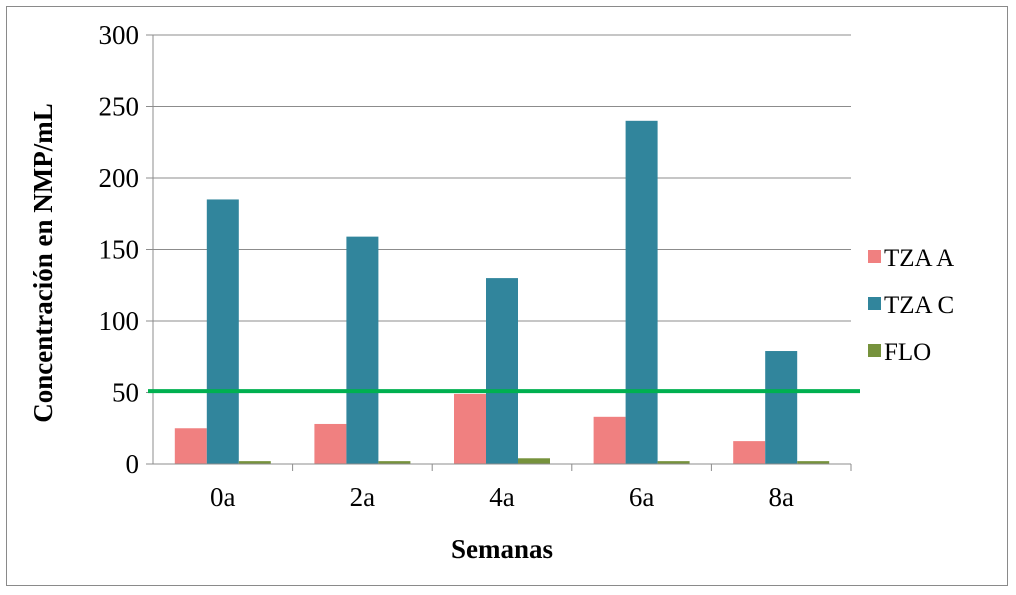 The height and width of the screenshot is (595, 1016). I want to click on y-tick-labels: 0 50 100 150 200 250 300, so click(119, 249).